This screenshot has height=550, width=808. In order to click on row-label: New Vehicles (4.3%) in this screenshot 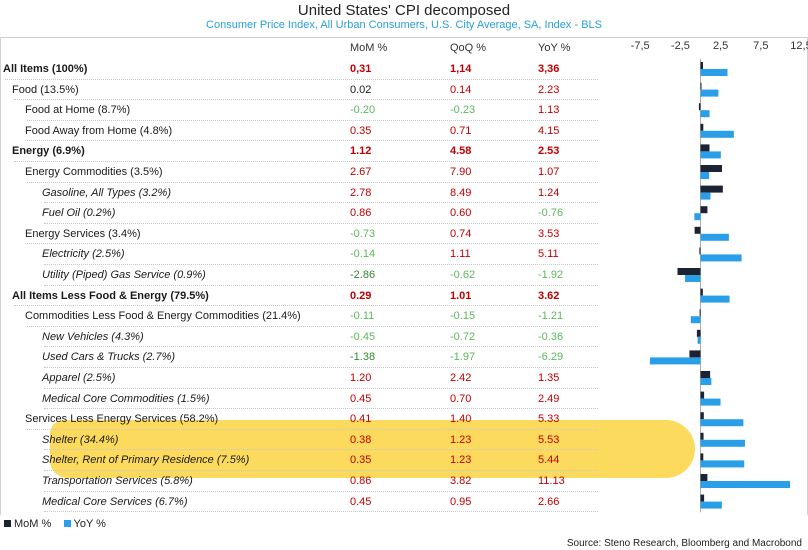, I will do `click(93, 336)`.